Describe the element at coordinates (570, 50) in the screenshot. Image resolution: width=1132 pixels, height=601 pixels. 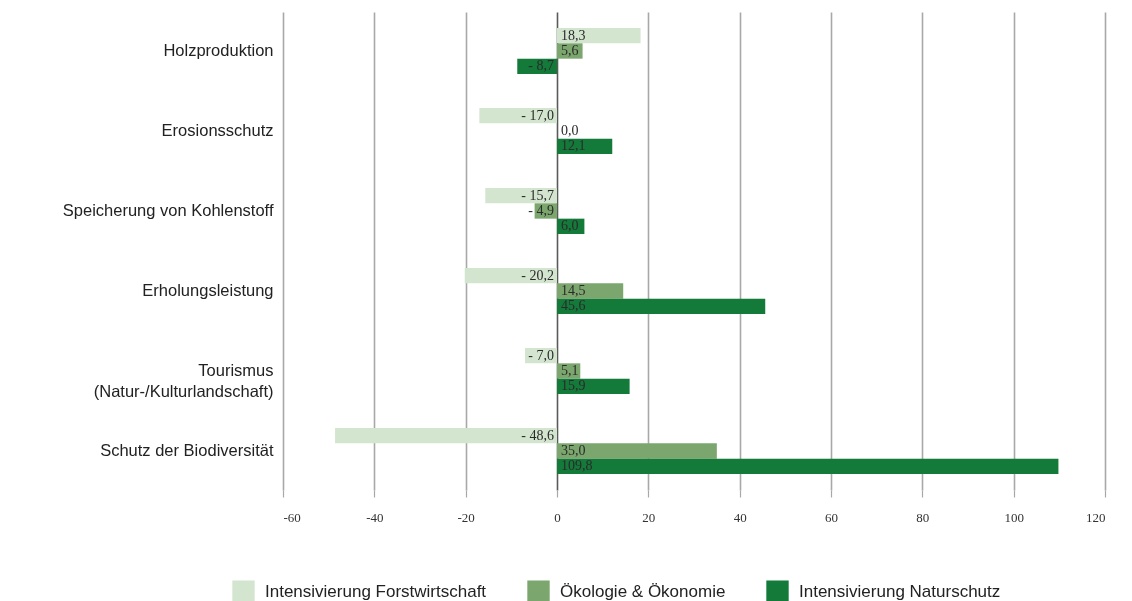
I see `data-label: 5,6` at that location.